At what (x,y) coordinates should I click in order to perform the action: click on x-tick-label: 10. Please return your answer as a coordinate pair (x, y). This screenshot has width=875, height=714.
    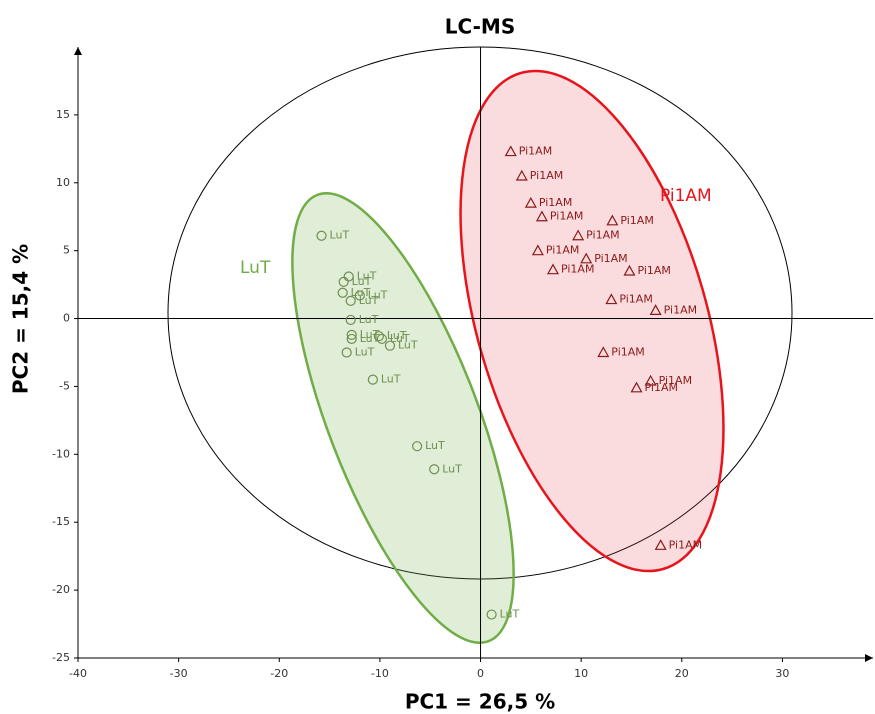
    Looking at the image, I should click on (581, 673).